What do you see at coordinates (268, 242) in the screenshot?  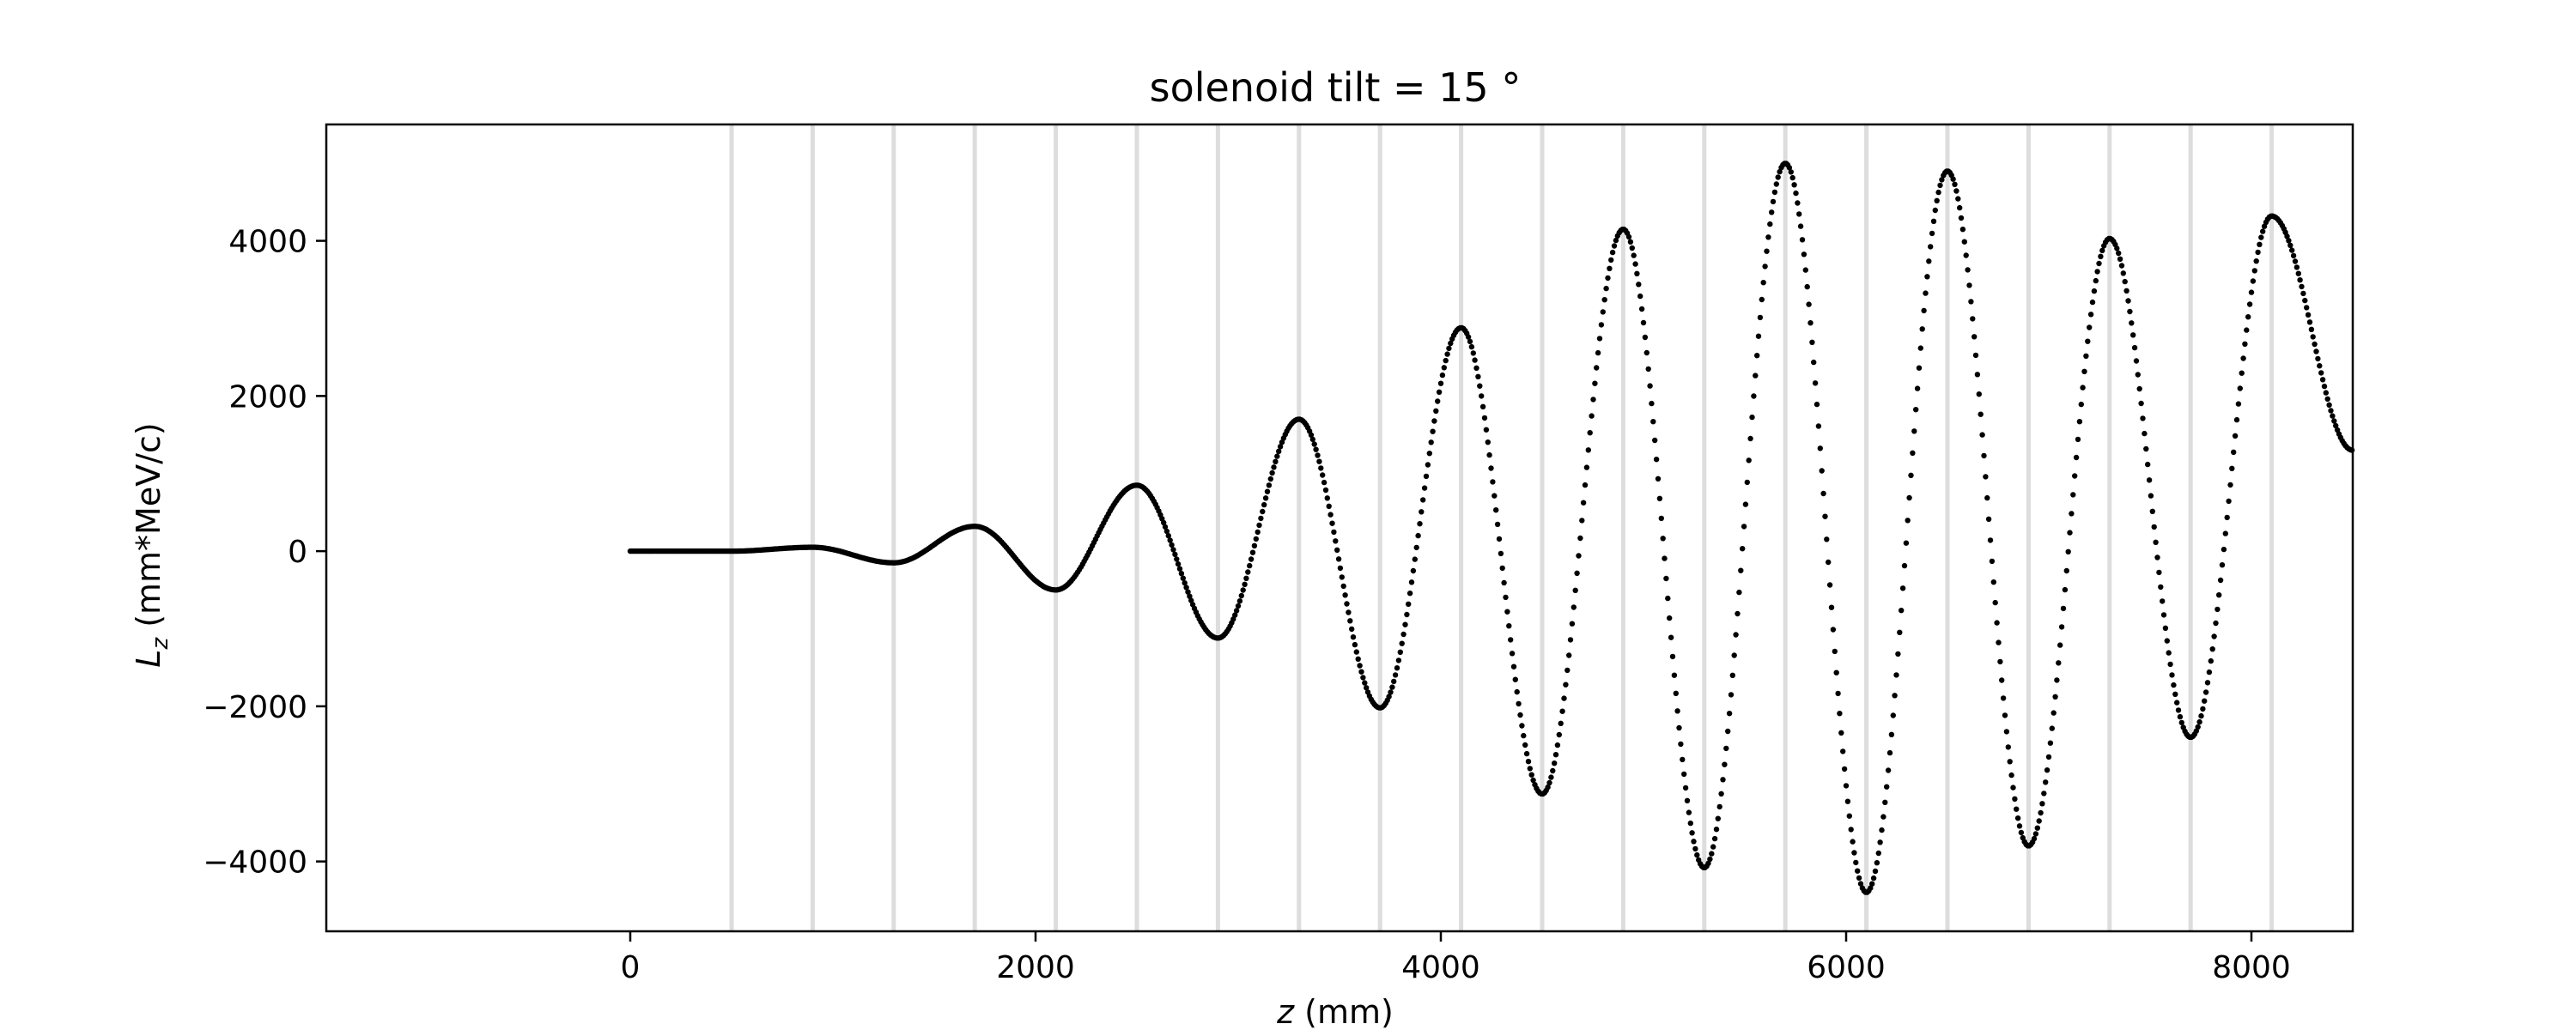 I see `y-tick-label: 4000` at bounding box center [268, 242].